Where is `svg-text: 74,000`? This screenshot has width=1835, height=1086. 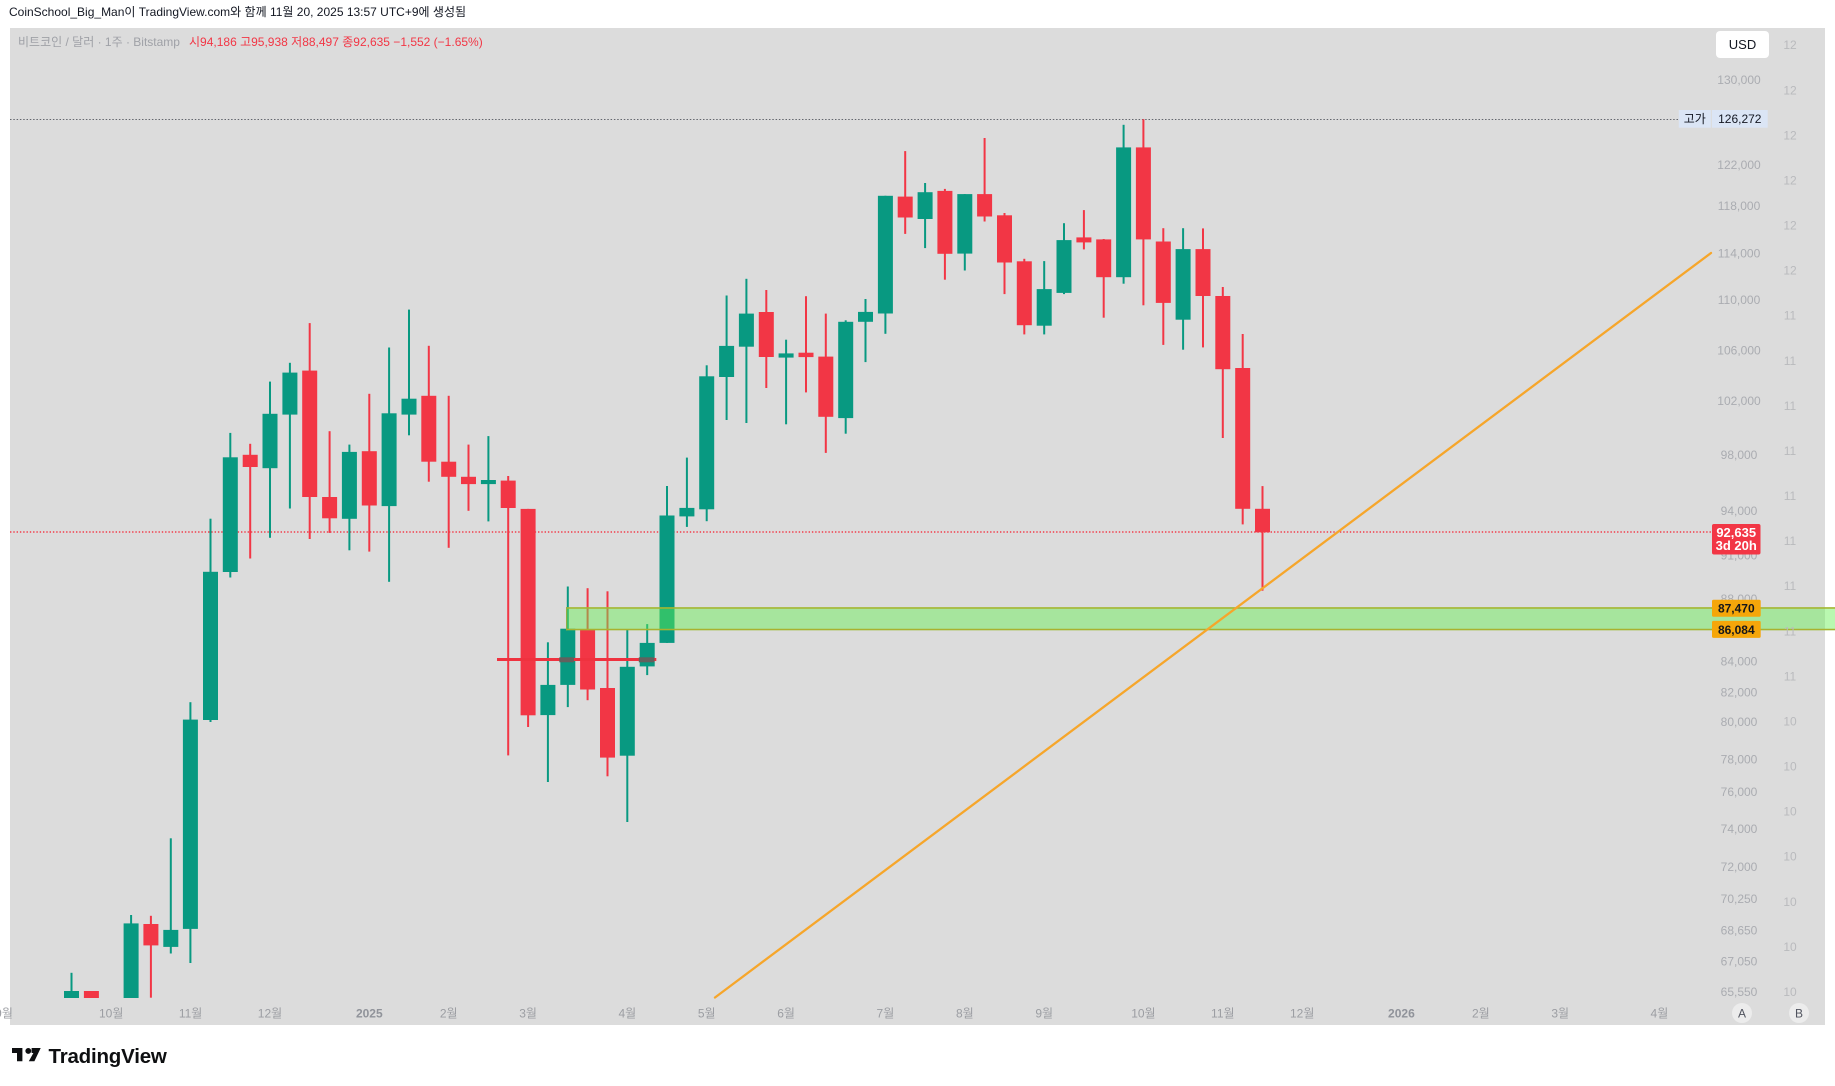
svg-text: 74,000 is located at coordinates (1739, 829).